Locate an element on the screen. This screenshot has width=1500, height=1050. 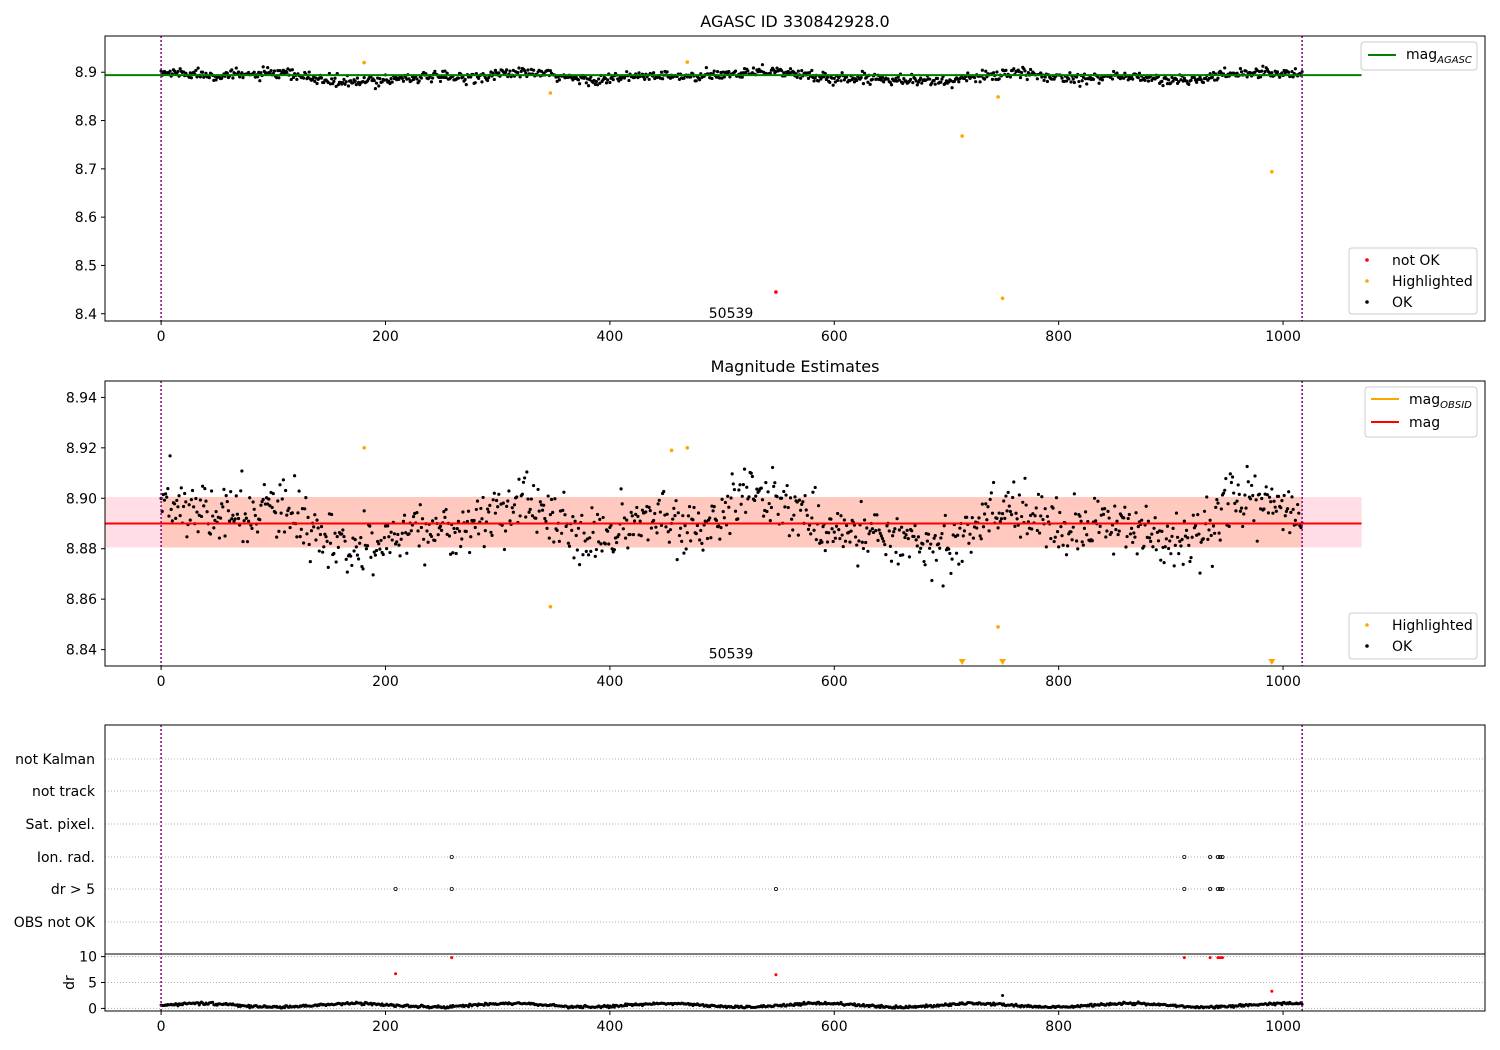
highlighted-point is located at coordinates (687, 62).